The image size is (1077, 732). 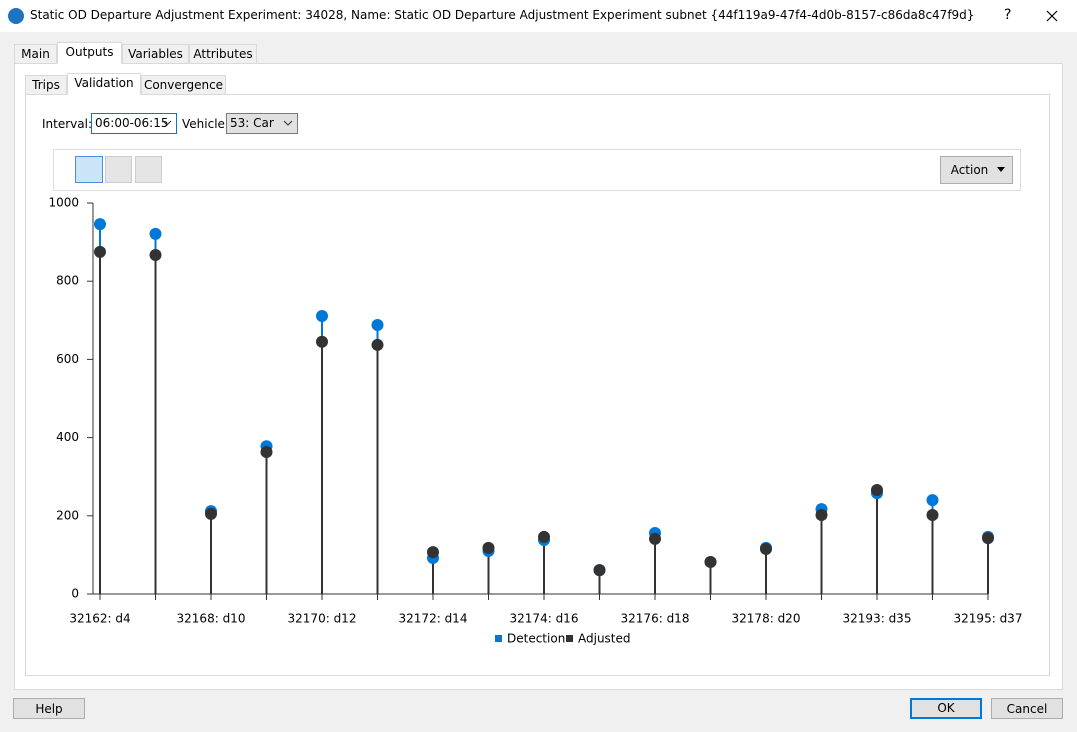 I want to click on tab: Attributes, so click(x=223, y=54).